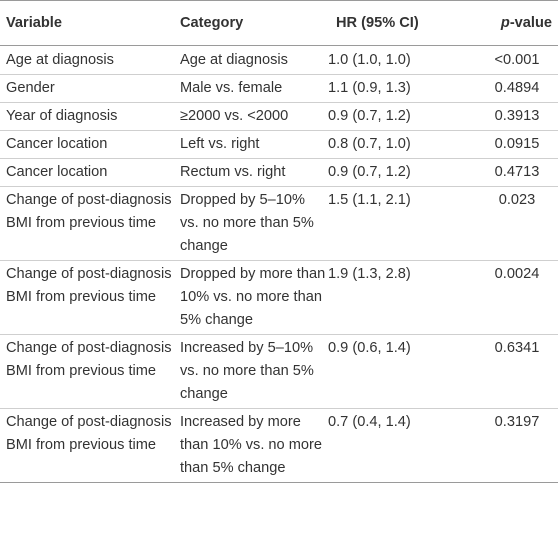 Image resolution: width=558 pixels, height=559 pixels. I want to click on cell-category: ≥2000 vs. <2000, so click(234, 116).